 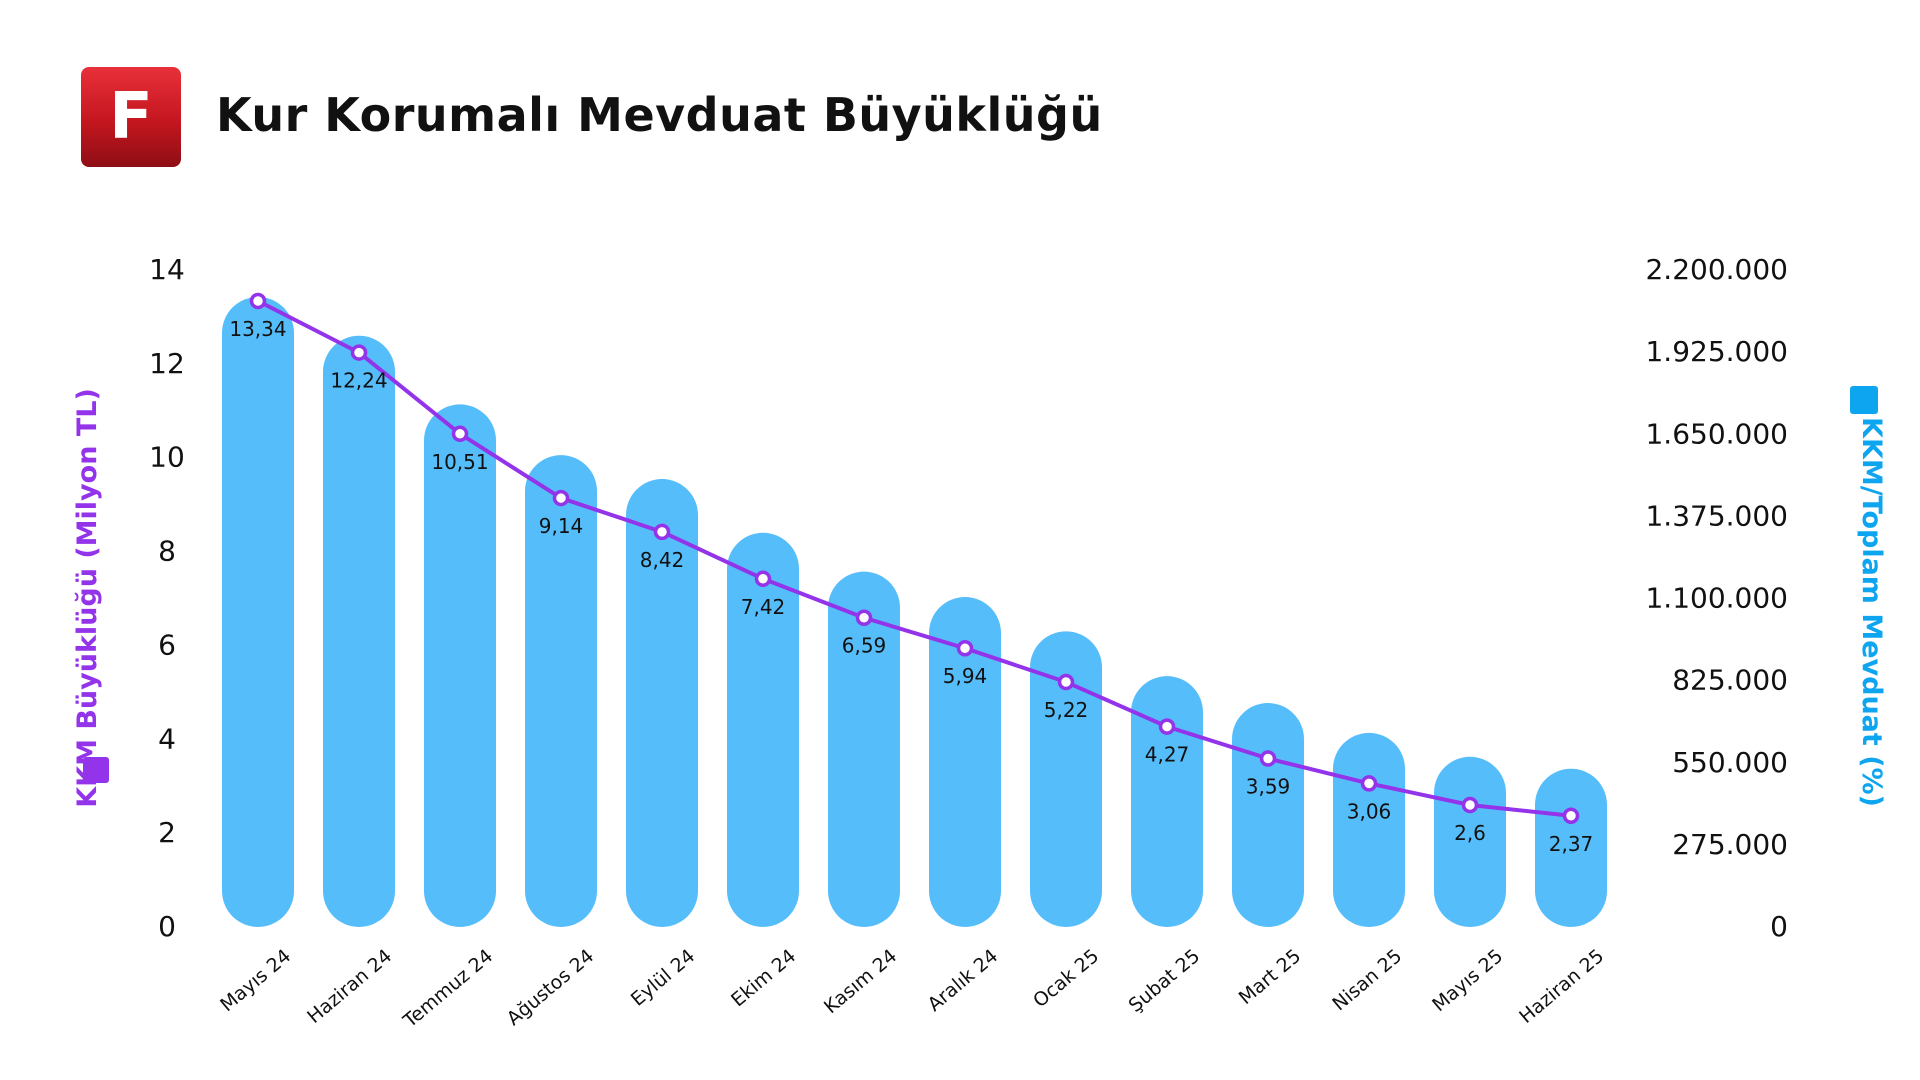 What do you see at coordinates (1369, 811) in the screenshot?
I see `data-label: 3,06` at bounding box center [1369, 811].